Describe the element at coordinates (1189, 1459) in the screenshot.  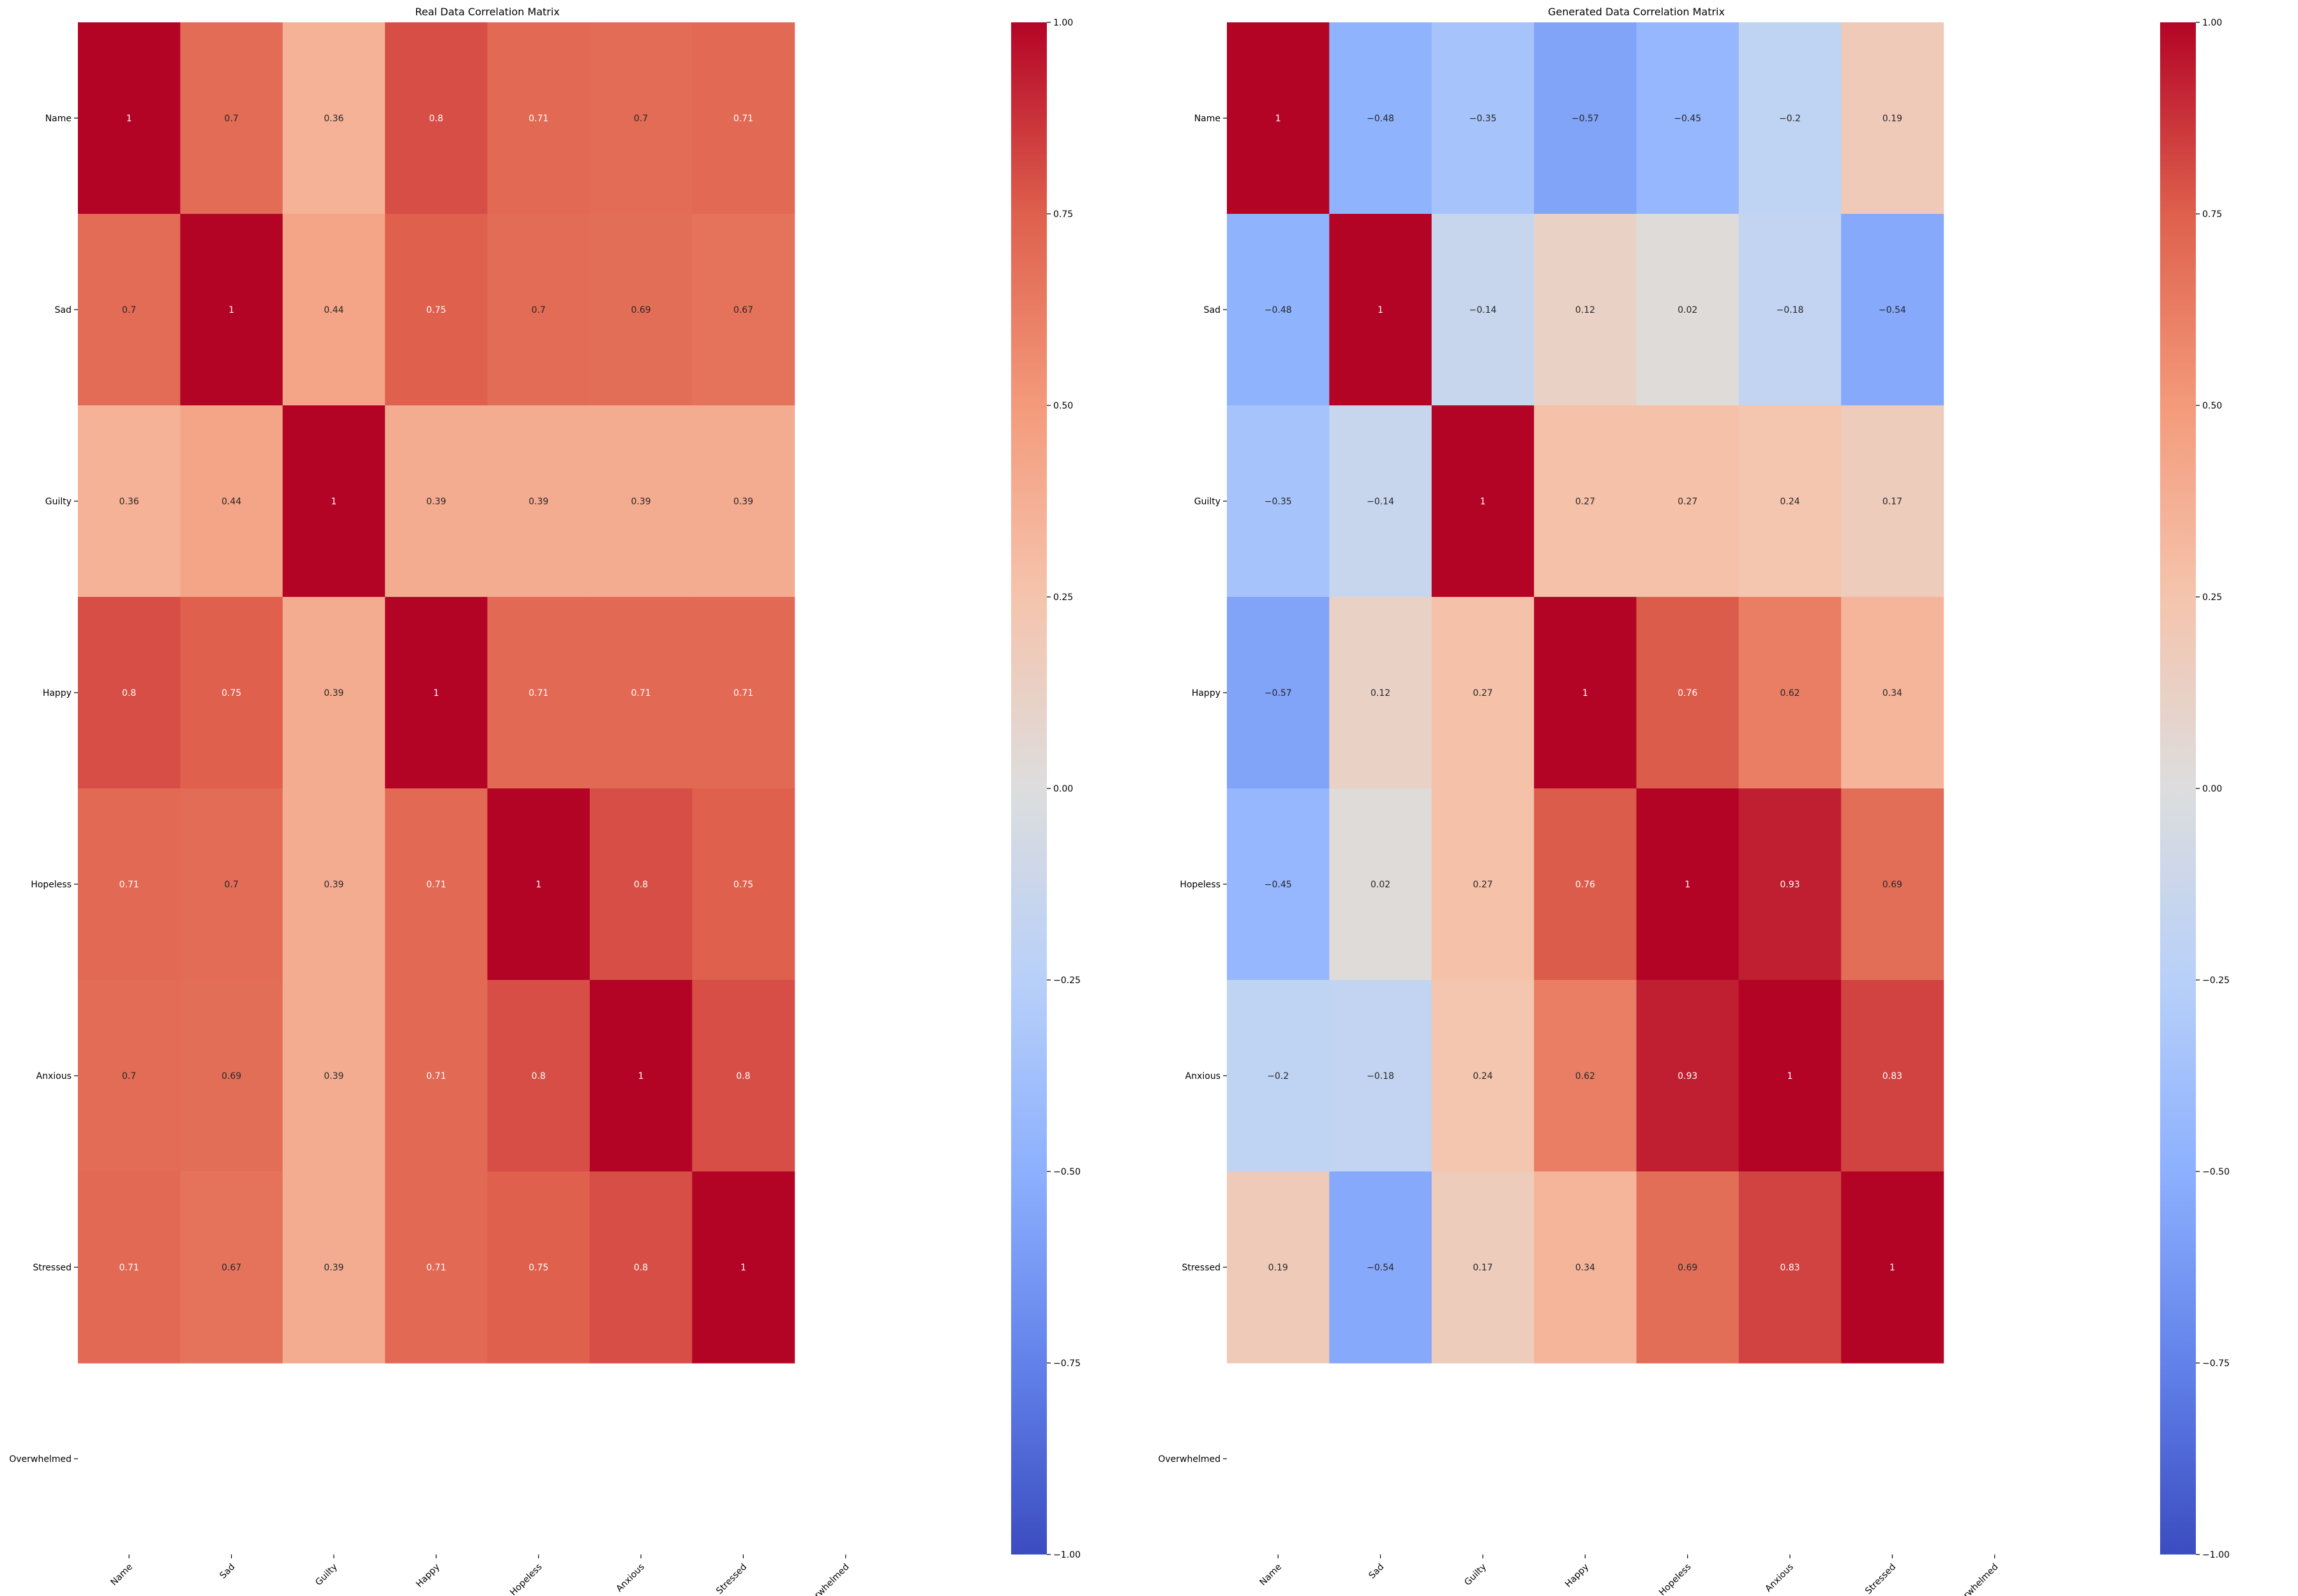
I see `y-tick-label: Overwhelmed` at that location.